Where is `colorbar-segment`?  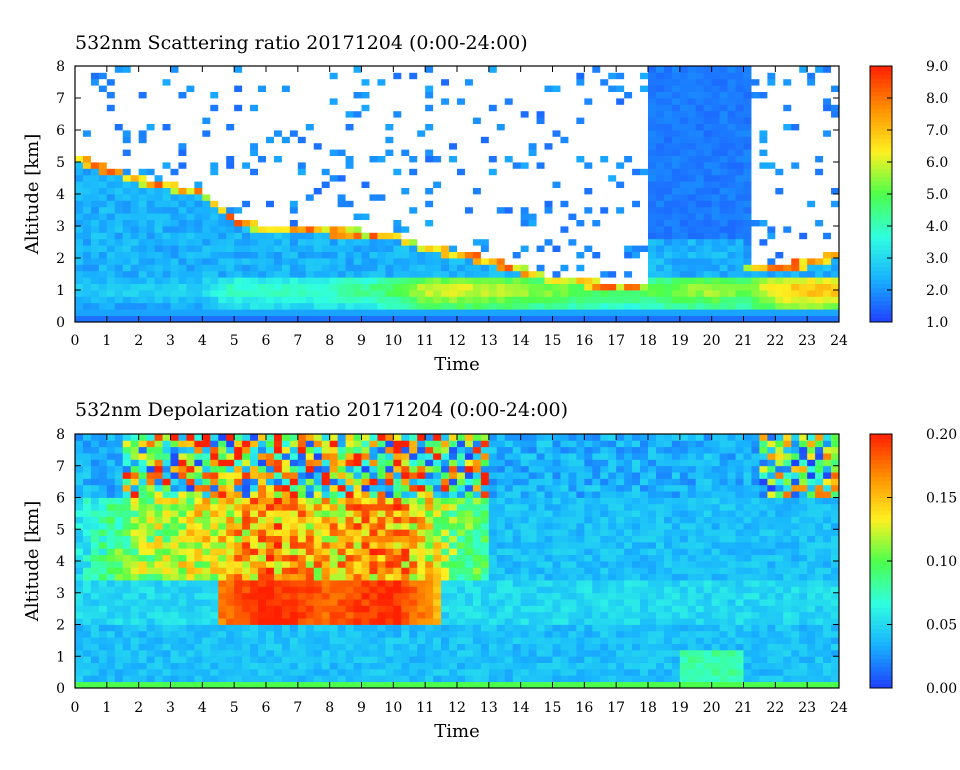 colorbar-segment is located at coordinates (881, 303).